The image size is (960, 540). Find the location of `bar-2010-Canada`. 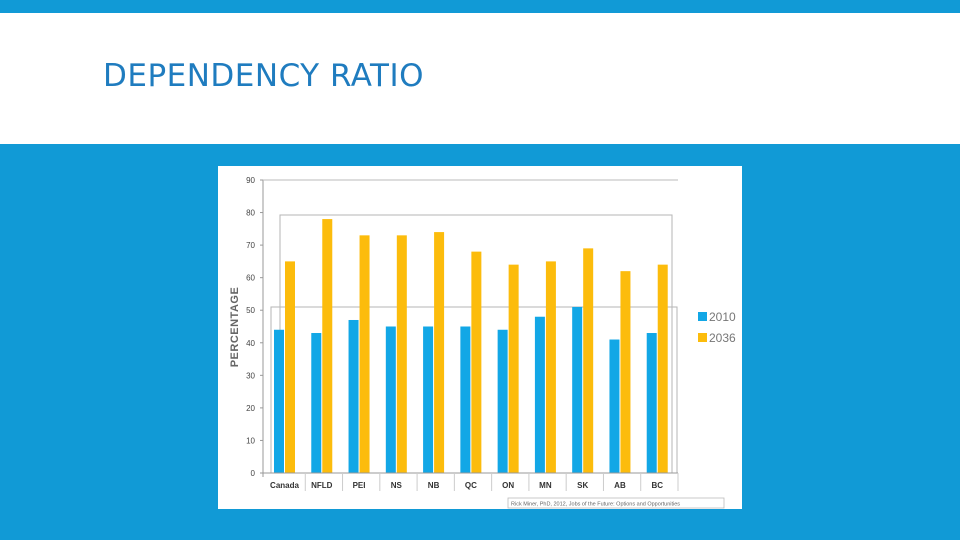

bar-2010-Canada is located at coordinates (279, 401).